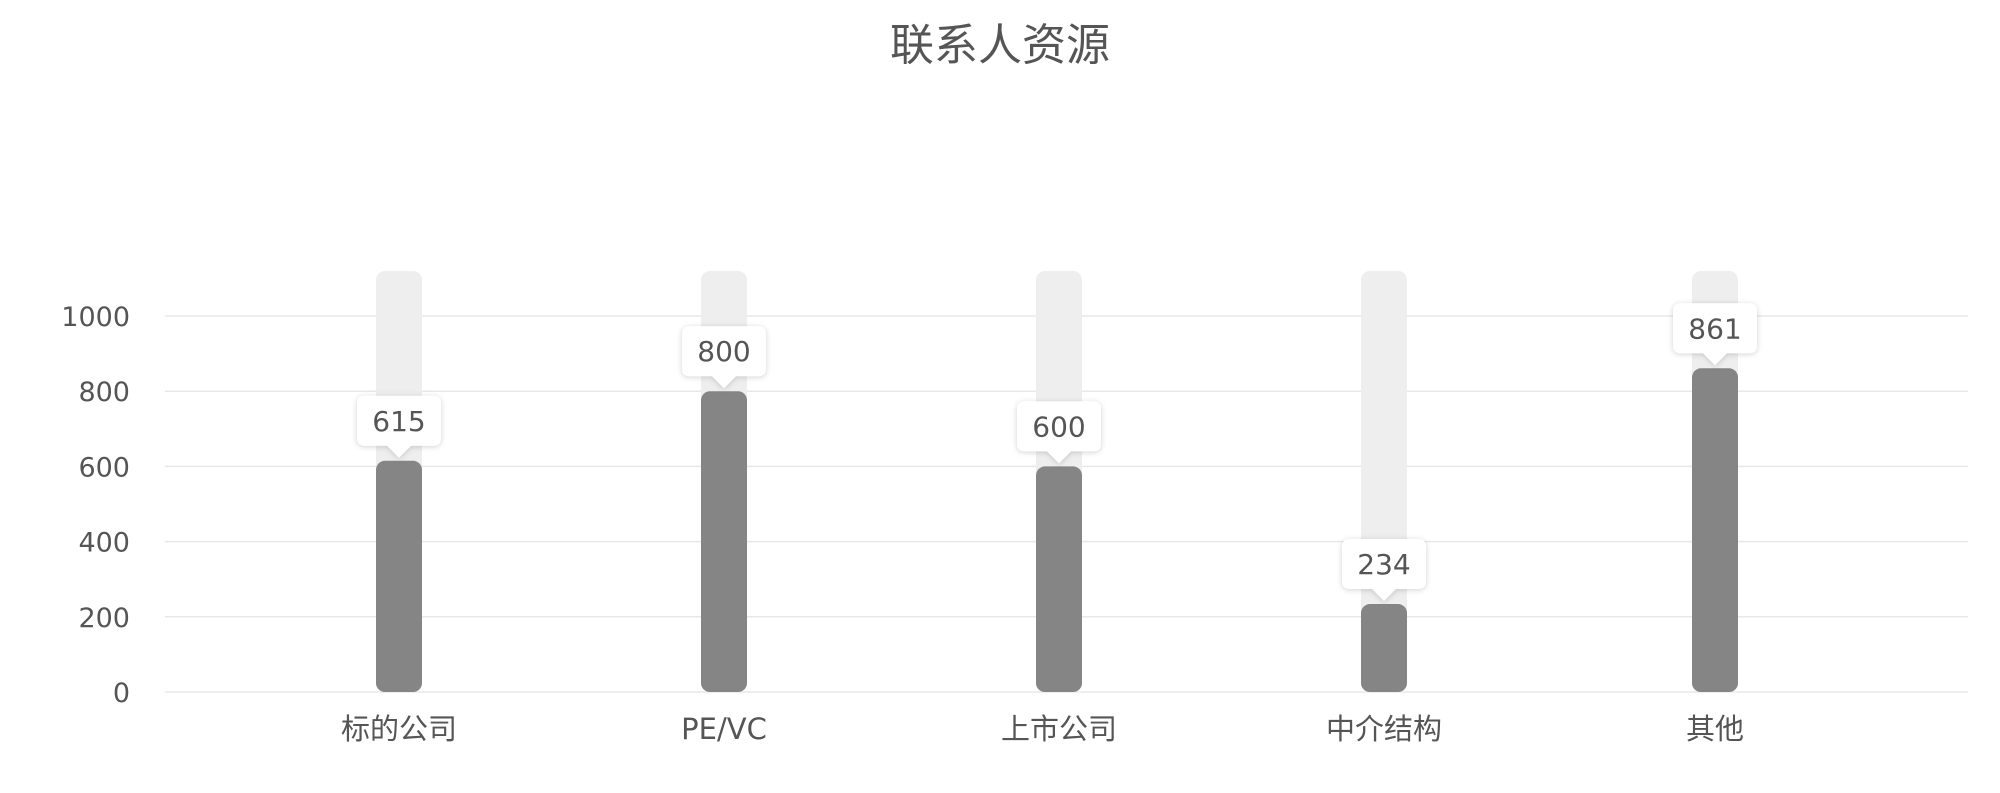 Image resolution: width=2000 pixels, height=793 pixels. What do you see at coordinates (1059, 729) in the screenshot?
I see `x-category-label: 上市公司` at bounding box center [1059, 729].